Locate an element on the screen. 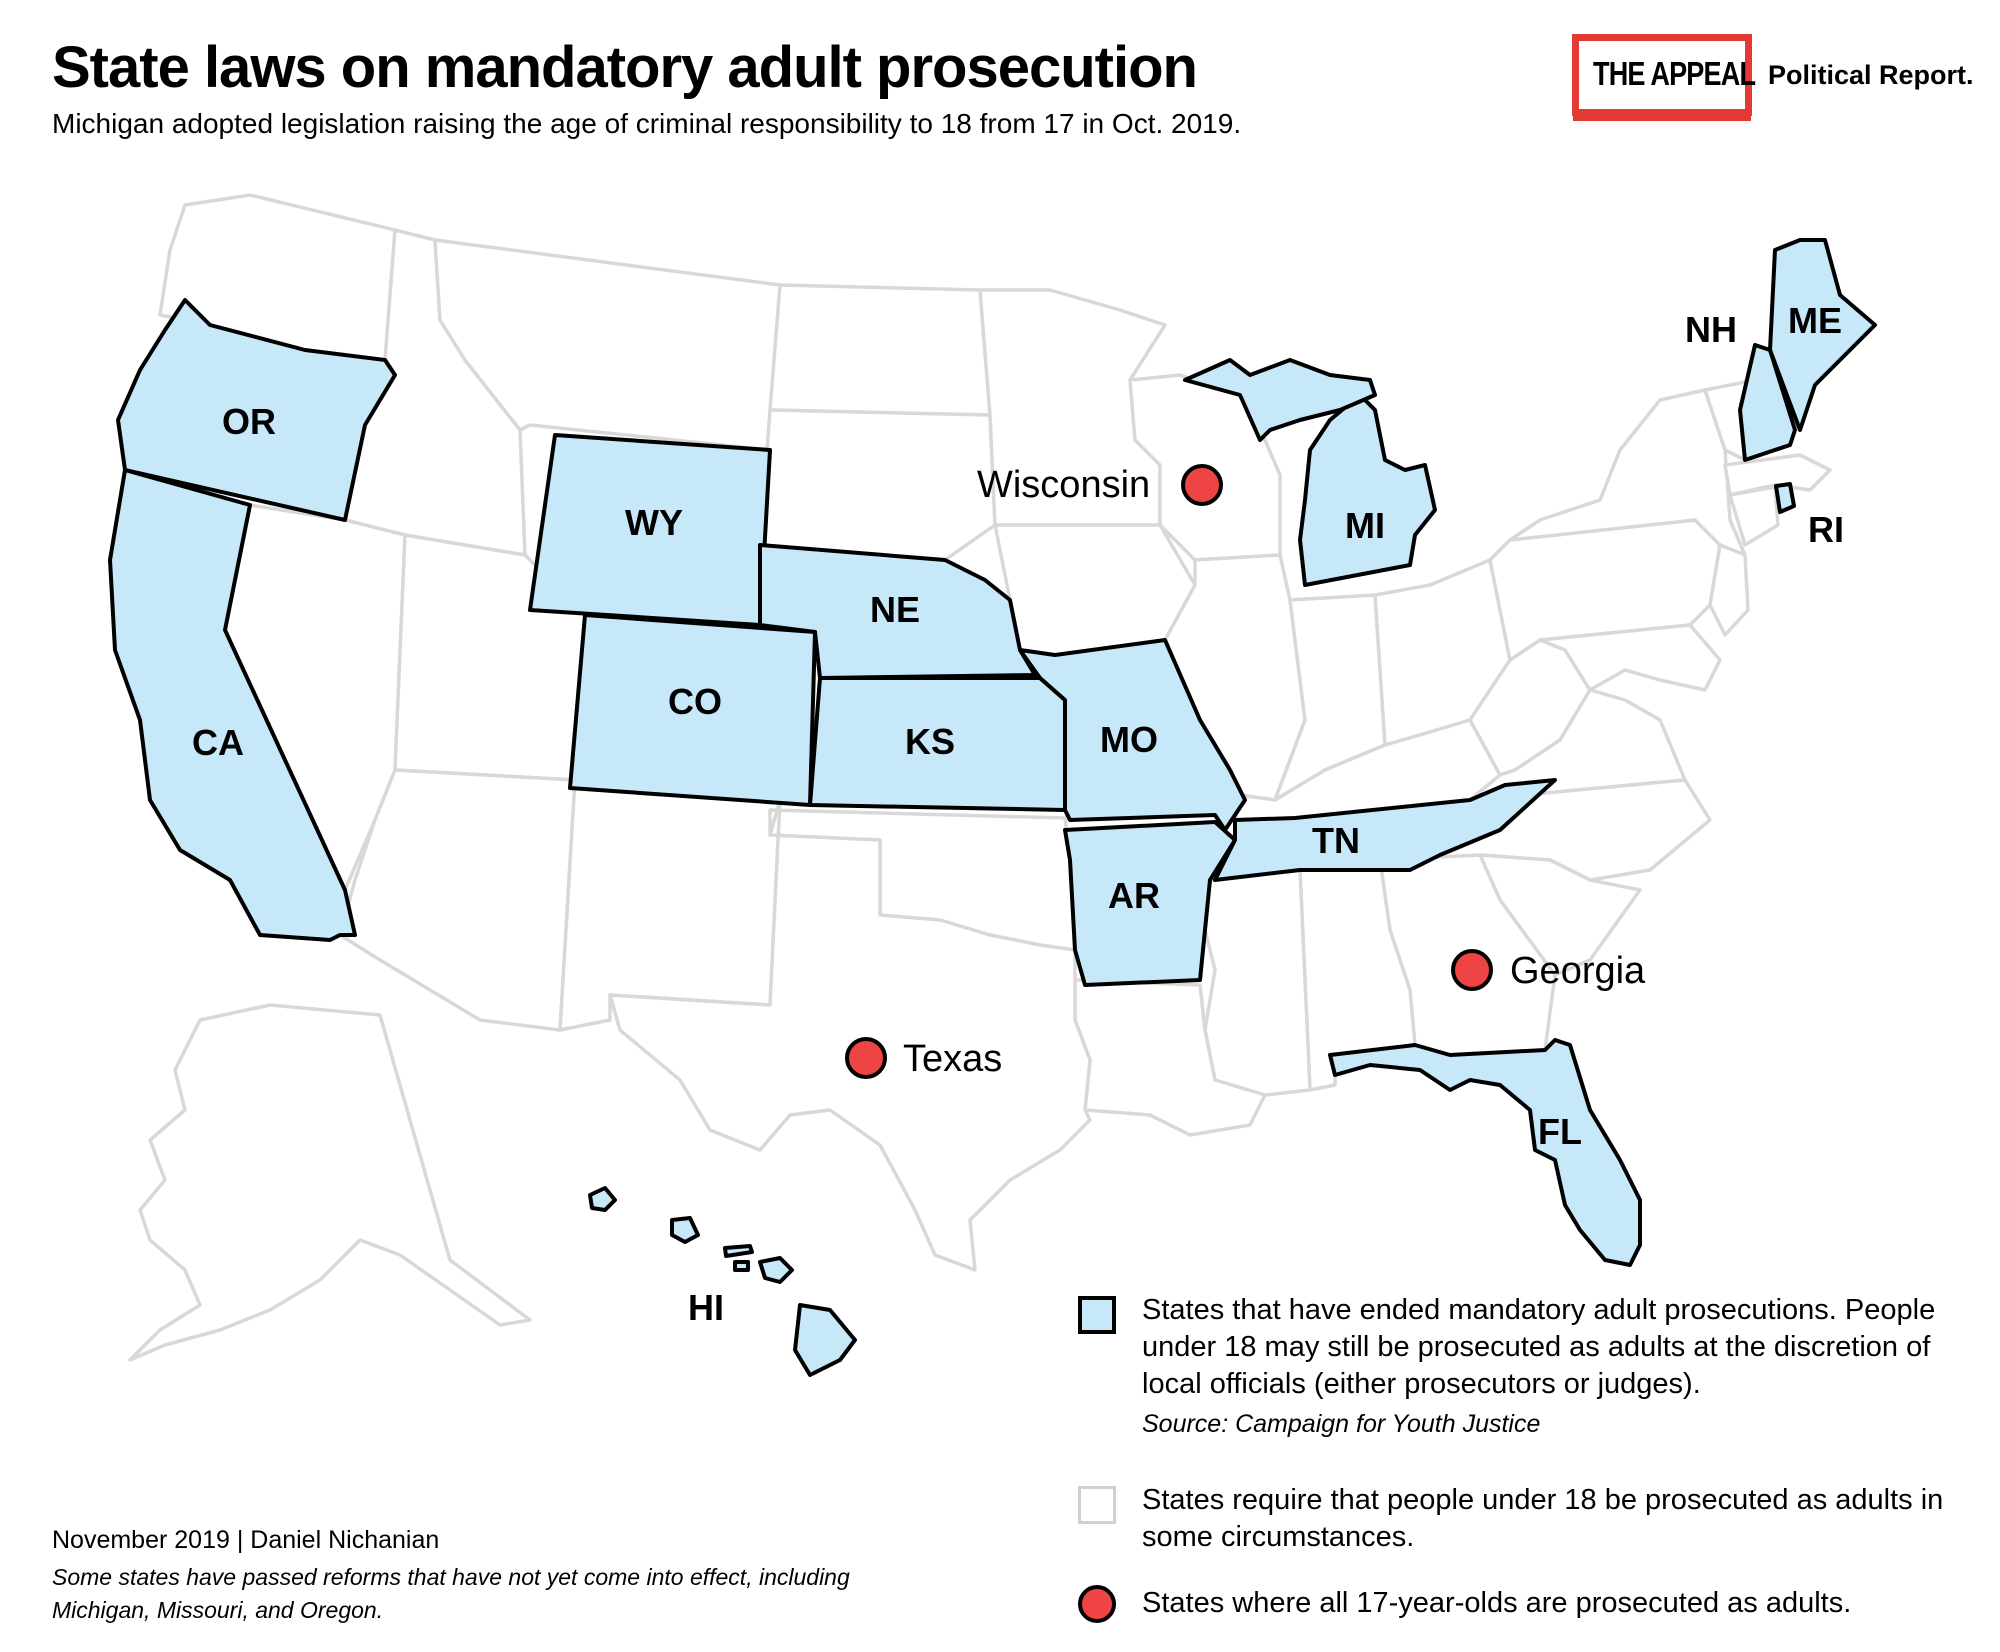 The width and height of the screenshot is (2000, 1652). state-tn is located at coordinates (1385, 830).